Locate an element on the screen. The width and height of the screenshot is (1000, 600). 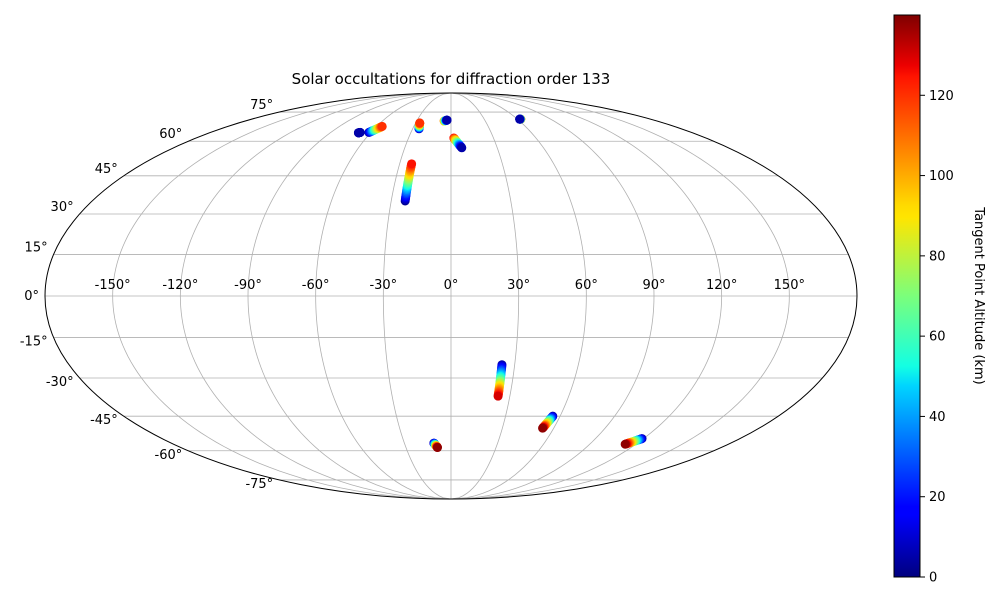
latitude-tick-label: 75° is located at coordinates (261, 105).